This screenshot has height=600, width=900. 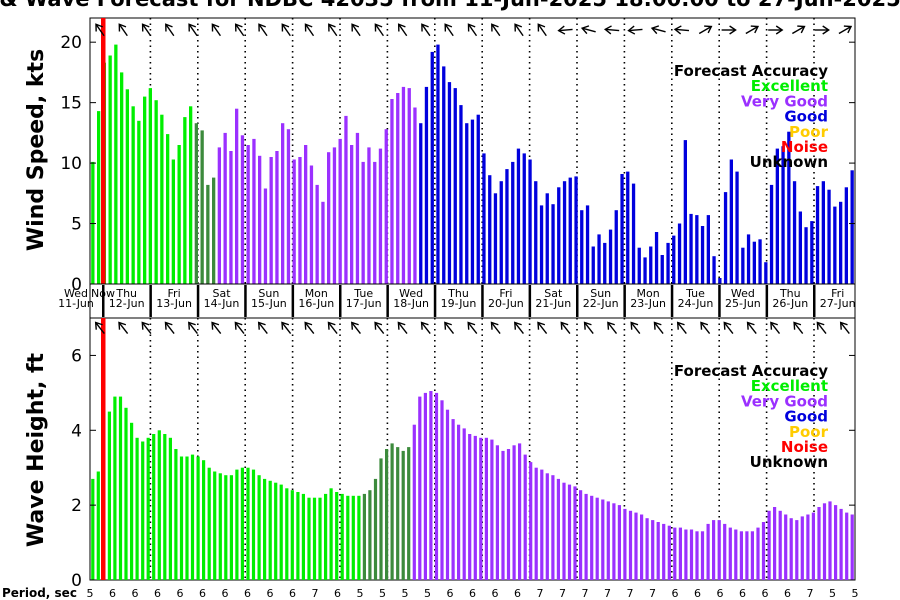 What do you see at coordinates (127, 303) in the screenshot?
I see `date-label: 12-Jun` at bounding box center [127, 303].